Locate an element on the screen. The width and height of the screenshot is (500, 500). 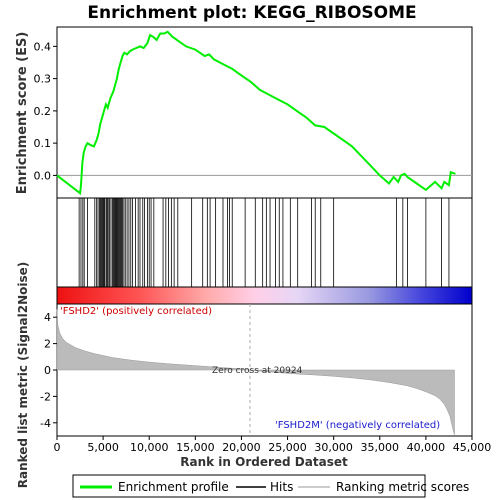
es-y-ticks: 0.0 0.1 0.2 0.3 0.4 is located at coordinates (45, 111).